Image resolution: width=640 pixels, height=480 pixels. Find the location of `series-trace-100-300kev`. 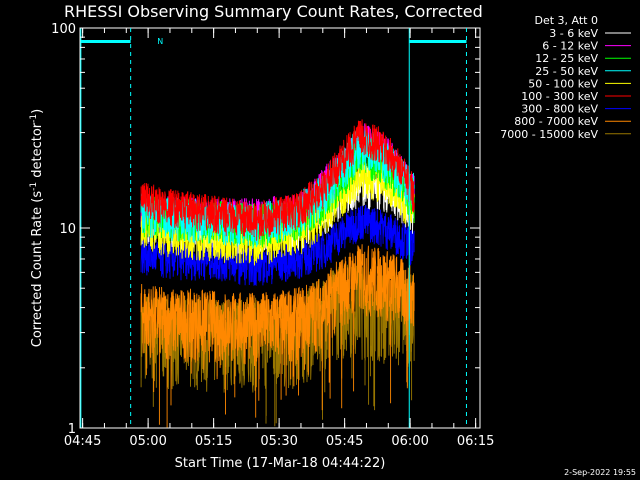

series-trace-100-300kev is located at coordinates (277, 180).